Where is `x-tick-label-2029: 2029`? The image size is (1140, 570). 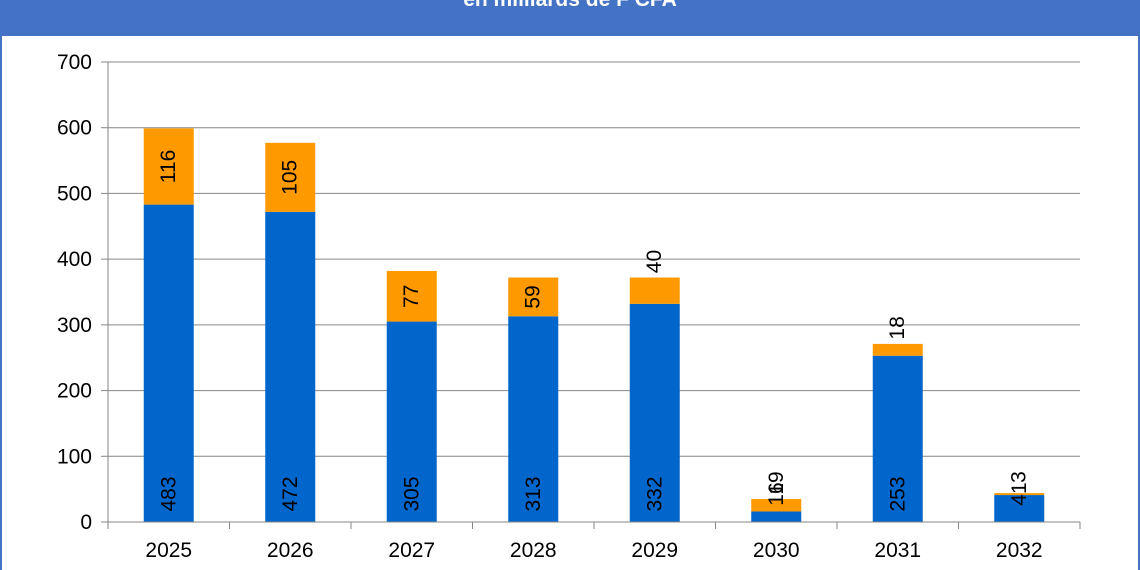 x-tick-label-2029: 2029 is located at coordinates (654, 550).